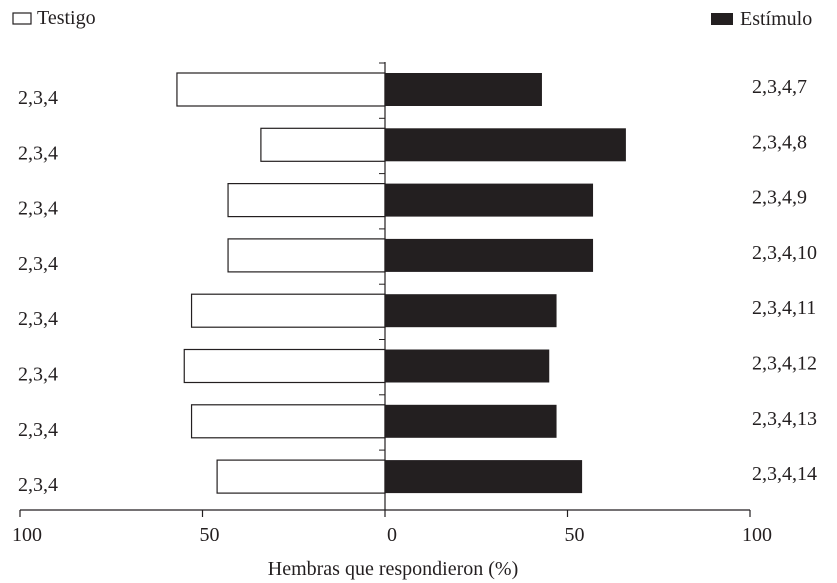 Image resolution: width=837 pixels, height=583 pixels. Describe the element at coordinates (784, 253) in the screenshot. I see `category-label-right-4: 2,3,4,10` at that location.